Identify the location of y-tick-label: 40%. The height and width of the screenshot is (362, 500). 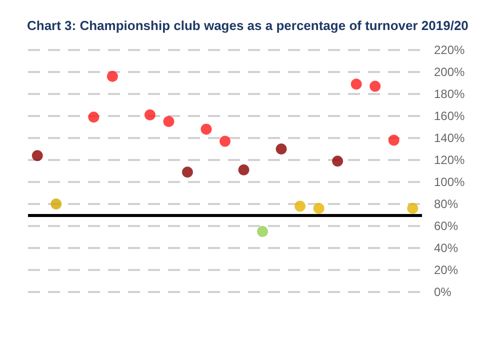
(446, 248).